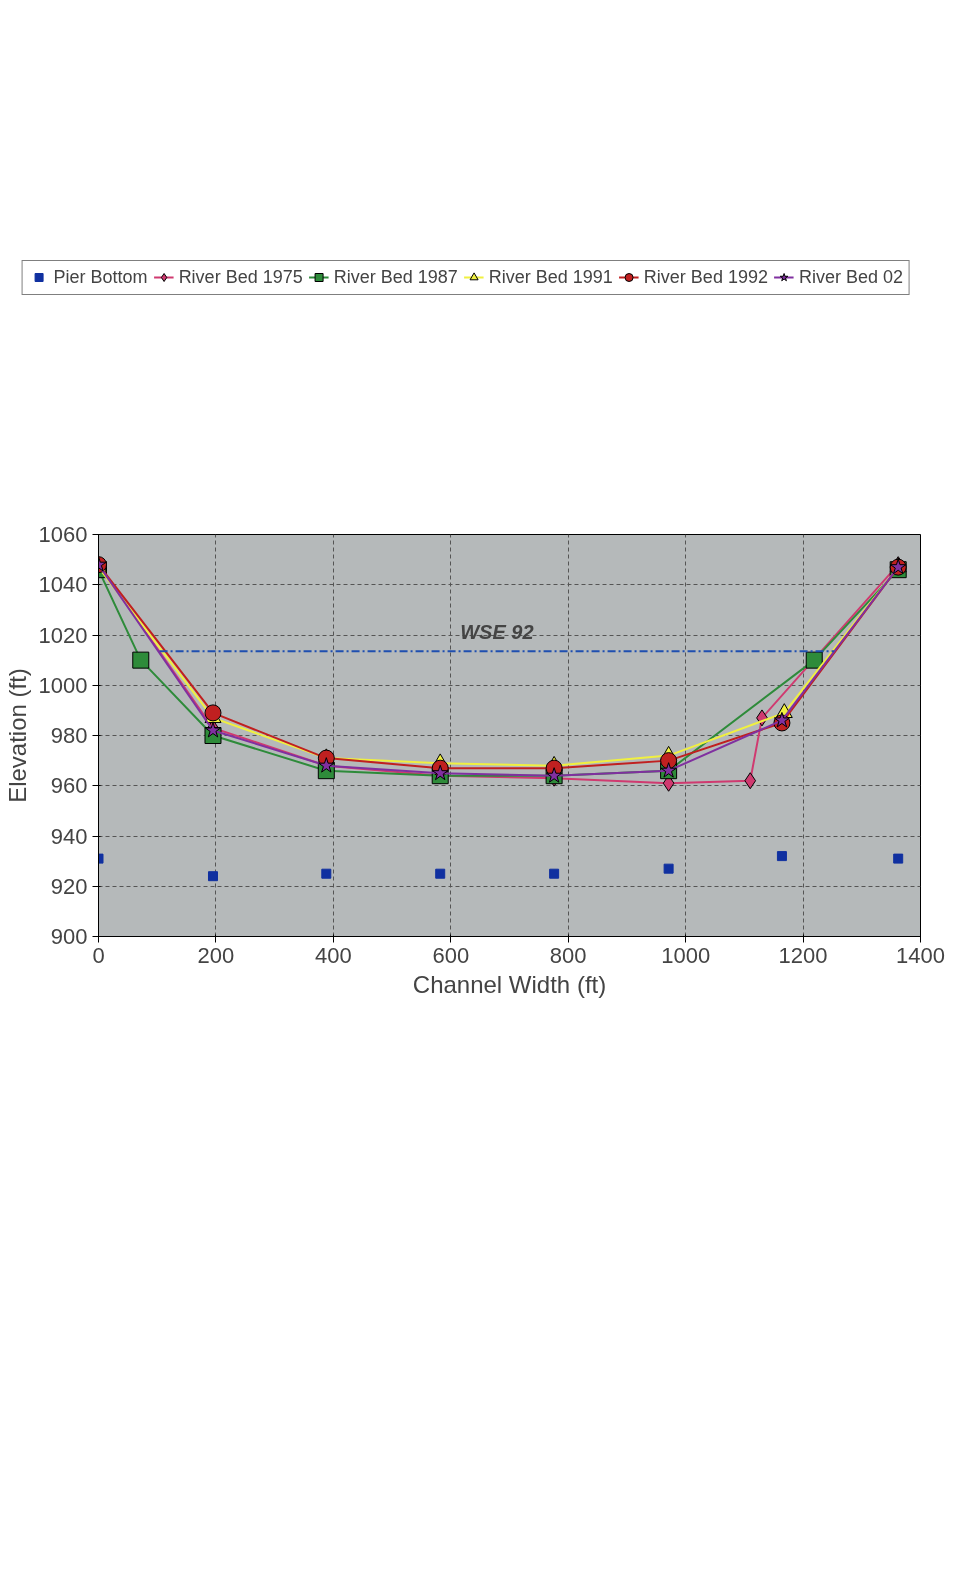 Image resolution: width=979 pixels, height=1585 pixels. Describe the element at coordinates (100, 277) in the screenshot. I see `legend-label: Pier Bottom` at that location.